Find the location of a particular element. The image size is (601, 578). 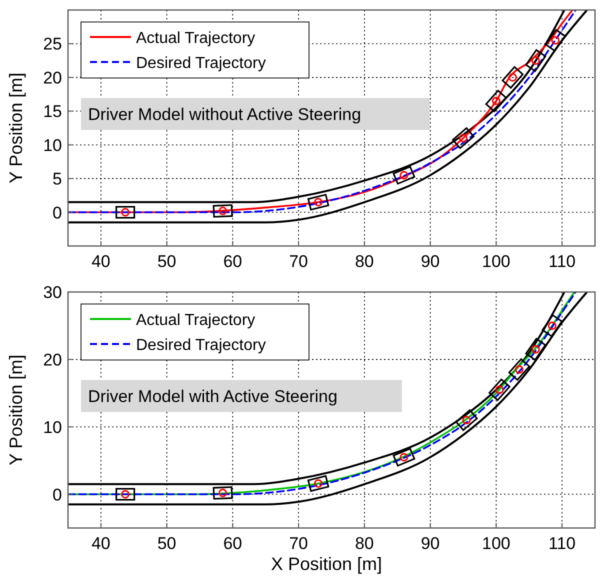

y-tick-label: 25 is located at coordinates (52, 44).